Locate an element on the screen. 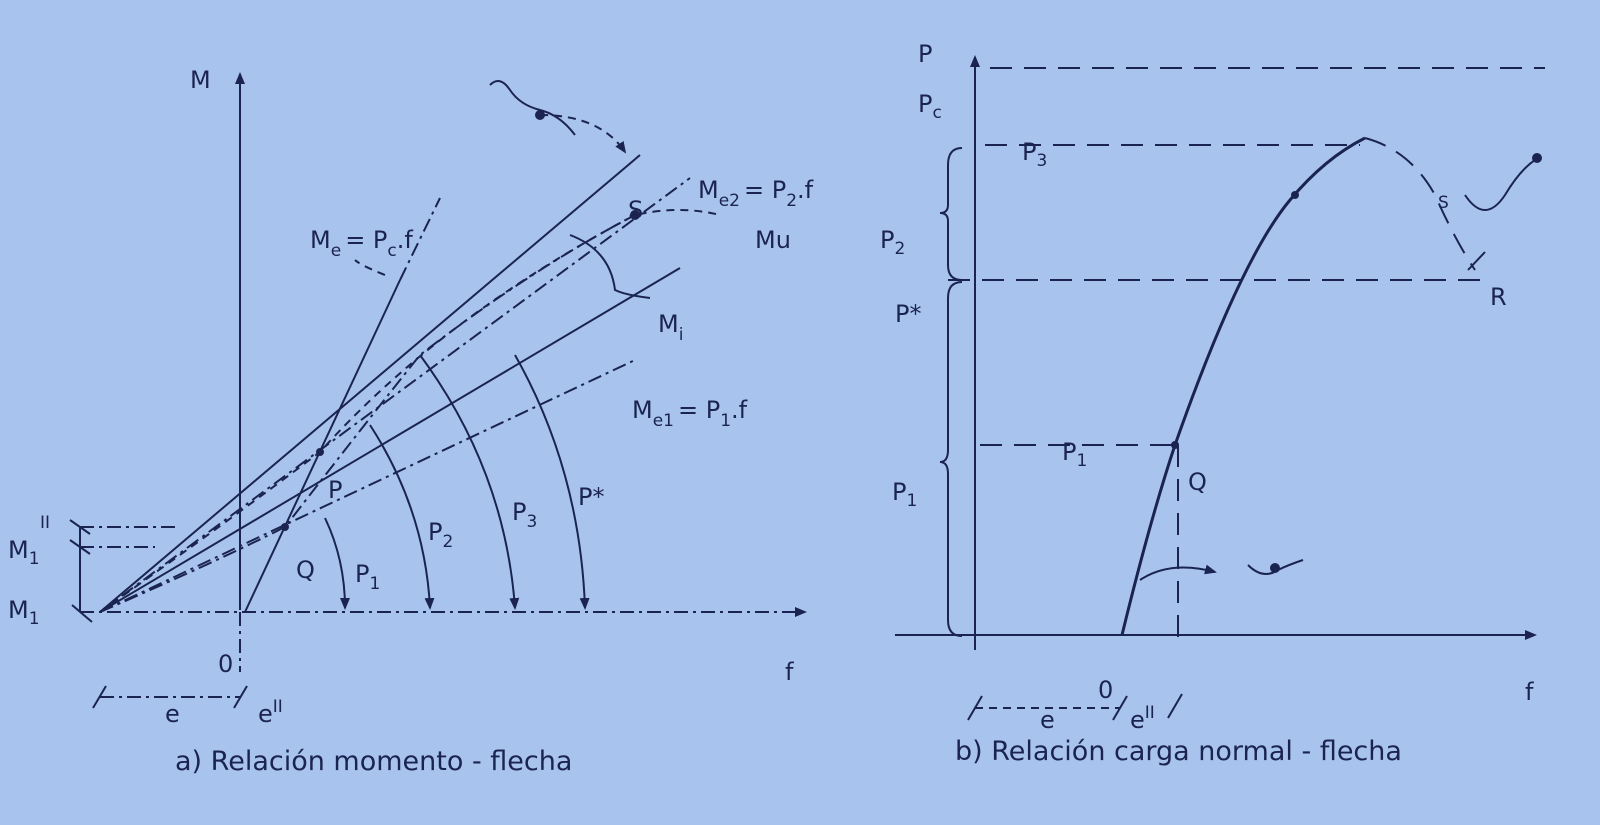 The image size is (1600, 825). ray-me1 is located at coordinates (367, 486).